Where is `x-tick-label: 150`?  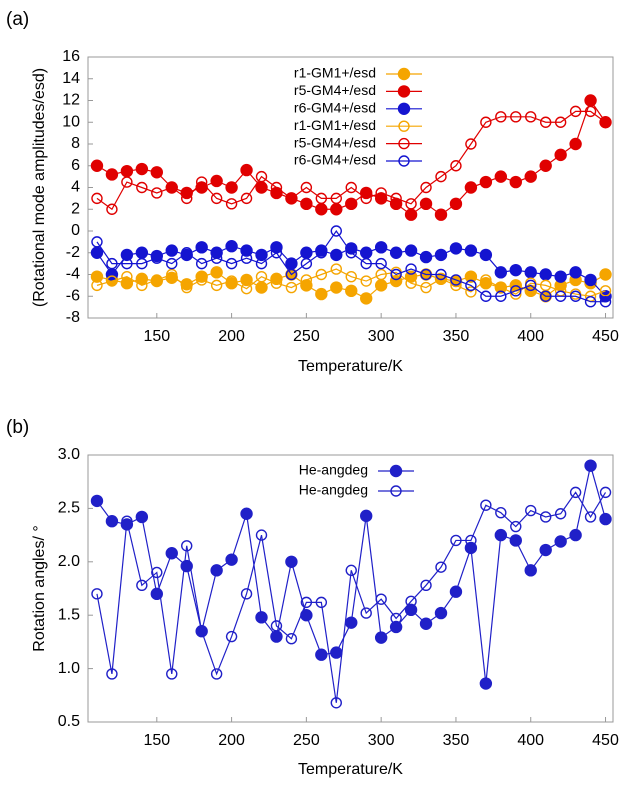
x-tick-label: 150 is located at coordinates (156, 336).